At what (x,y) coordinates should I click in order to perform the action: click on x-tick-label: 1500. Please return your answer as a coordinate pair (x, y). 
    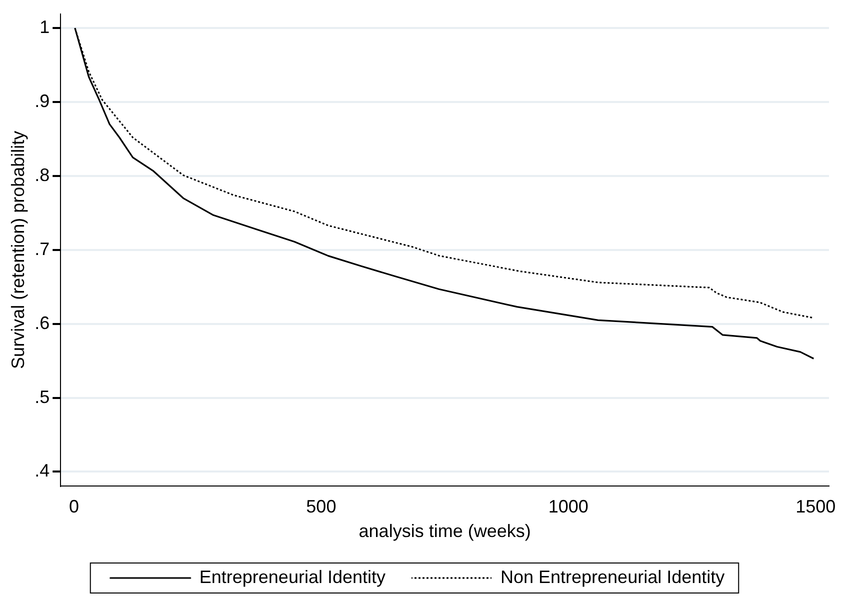
    Looking at the image, I should click on (816, 506).